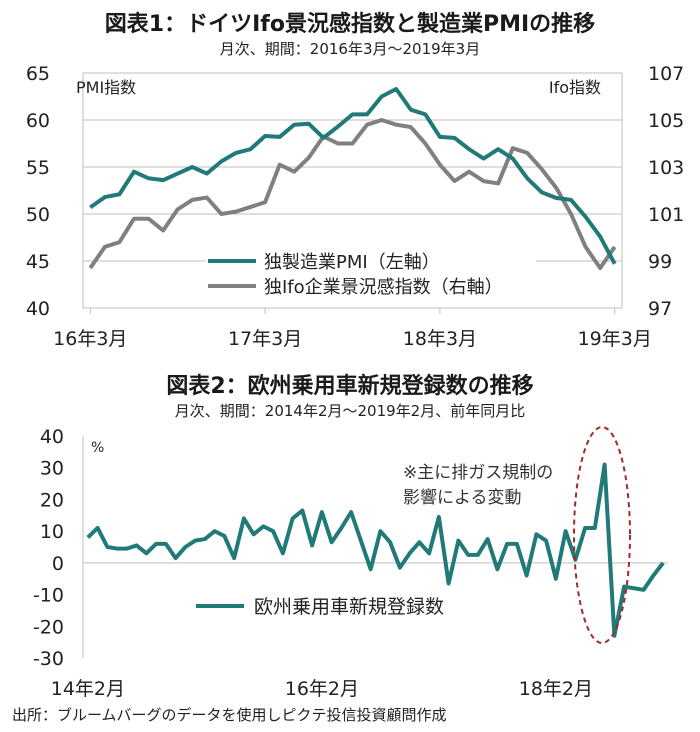 The width and height of the screenshot is (700, 732). Describe the element at coordinates (38, 168) in the screenshot. I see `y-left-tick-label: 55` at that location.